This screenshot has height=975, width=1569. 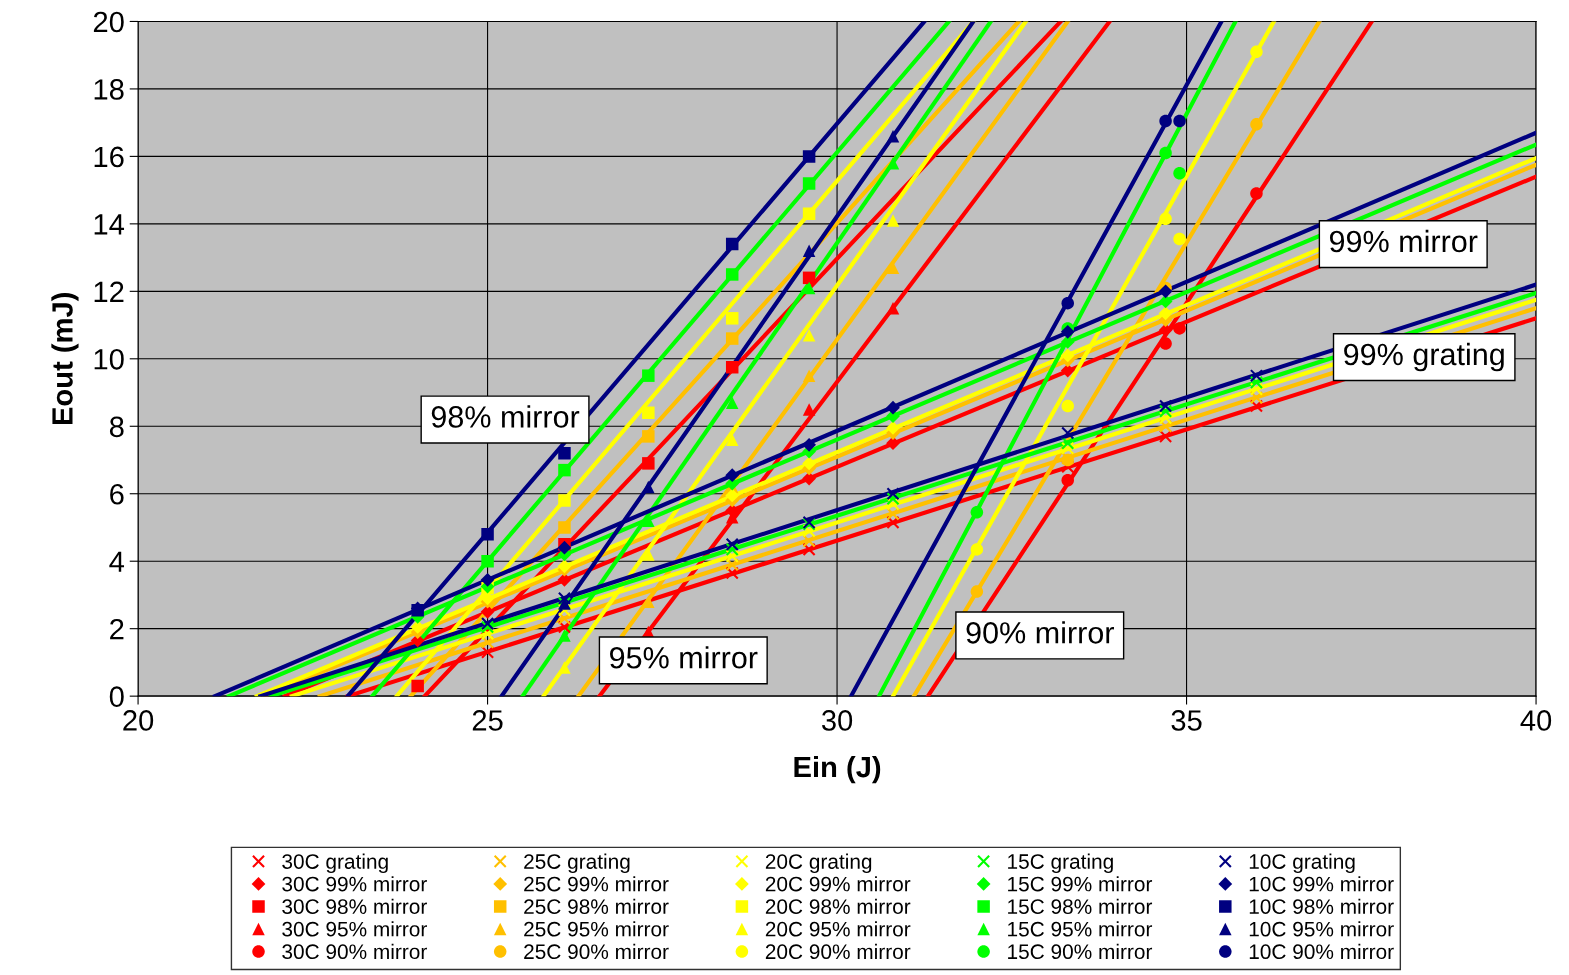 What do you see at coordinates (577, 863) in the screenshot?
I see `legend-label: 25C grating` at bounding box center [577, 863].